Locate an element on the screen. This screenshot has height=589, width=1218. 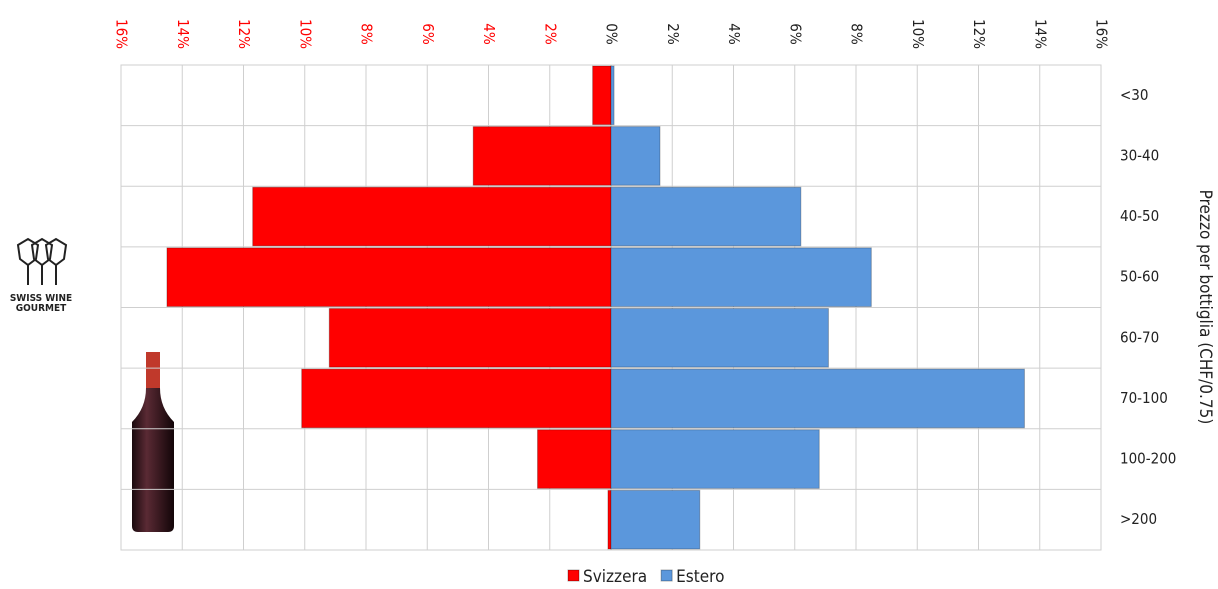
legend-label: Estero is located at coordinates (700, 576).